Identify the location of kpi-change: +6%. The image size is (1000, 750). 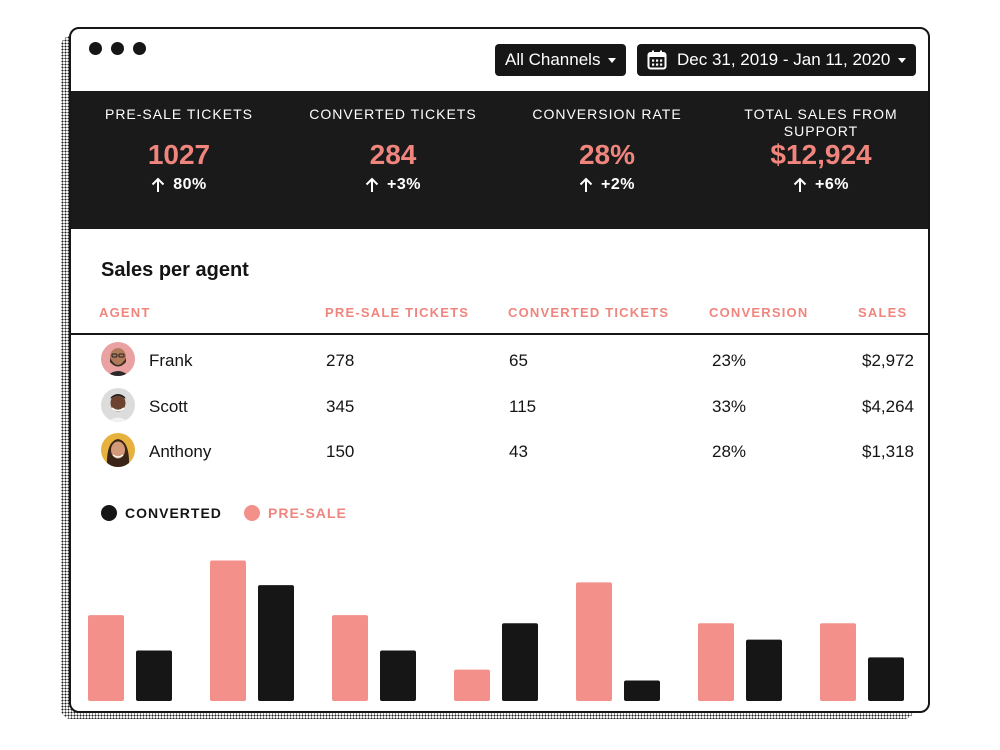
(821, 185).